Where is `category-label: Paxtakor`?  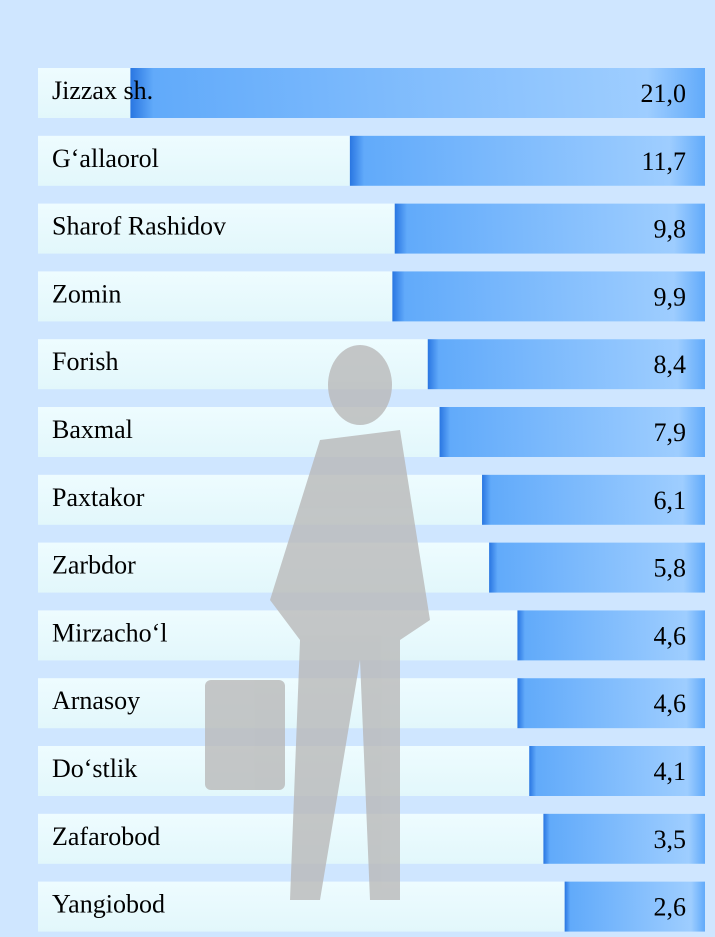 category-label: Paxtakor is located at coordinates (98, 497).